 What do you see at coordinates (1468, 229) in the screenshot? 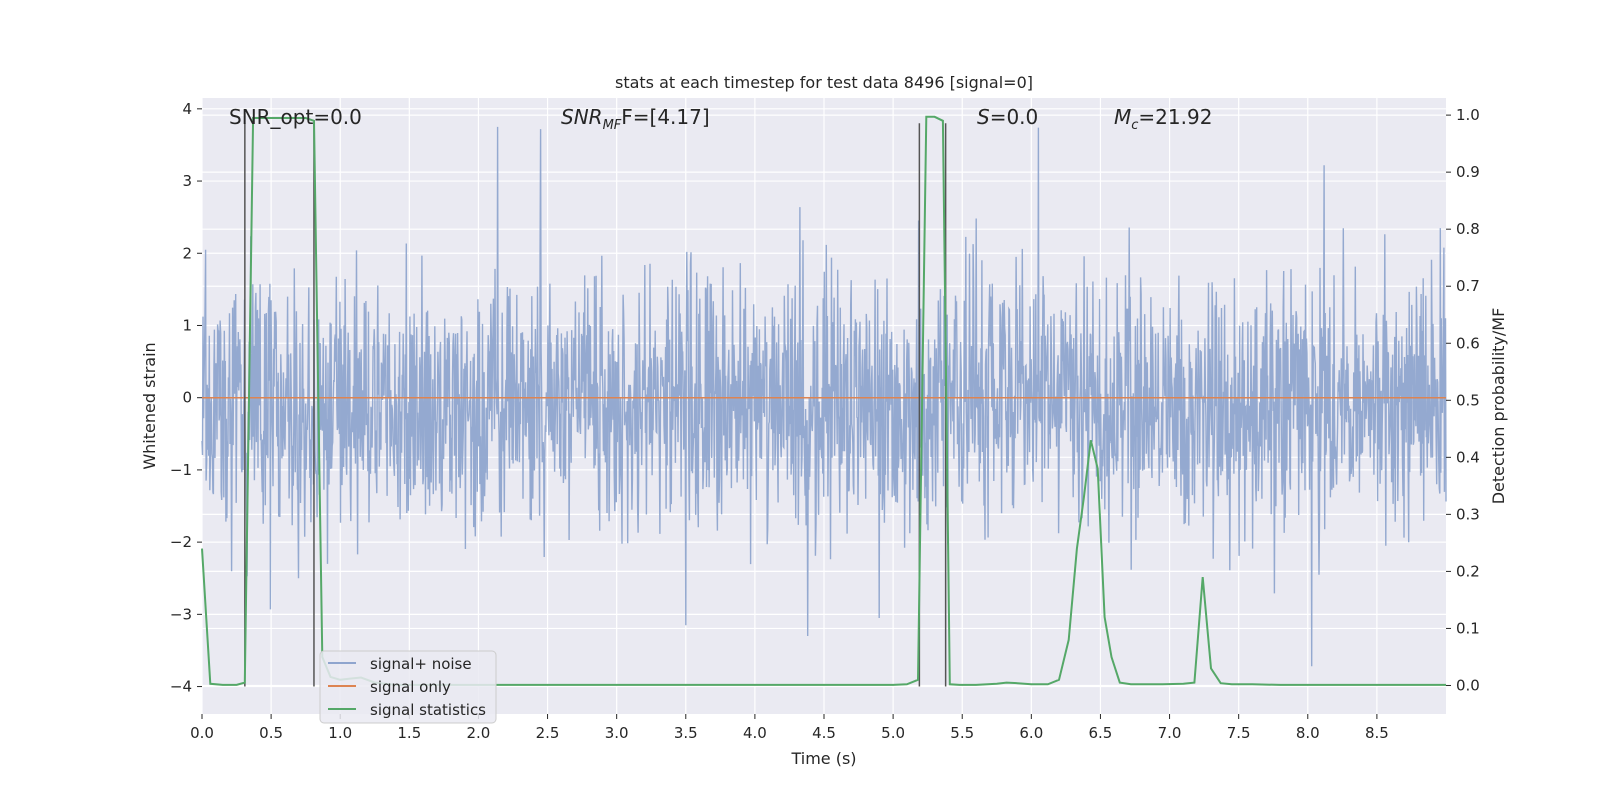
I see `y-right-tick-label: 0.8` at bounding box center [1468, 229].